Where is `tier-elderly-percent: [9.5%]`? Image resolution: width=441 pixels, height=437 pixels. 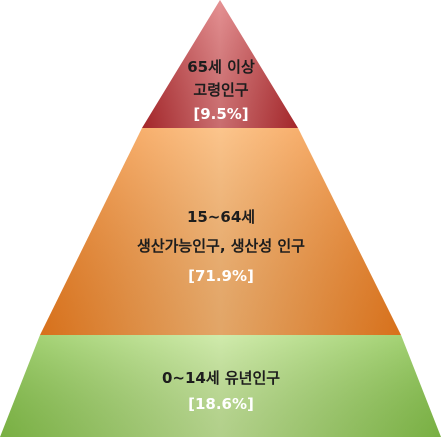
tier-elderly-percent: [9.5%] is located at coordinates (220, 114).